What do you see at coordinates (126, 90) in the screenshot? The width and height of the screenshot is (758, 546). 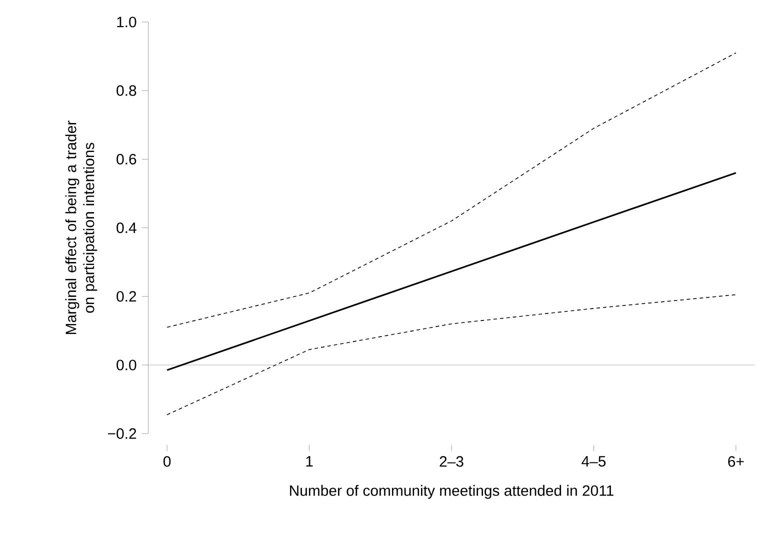 I see `y-tick-label: 0.8` at bounding box center [126, 90].